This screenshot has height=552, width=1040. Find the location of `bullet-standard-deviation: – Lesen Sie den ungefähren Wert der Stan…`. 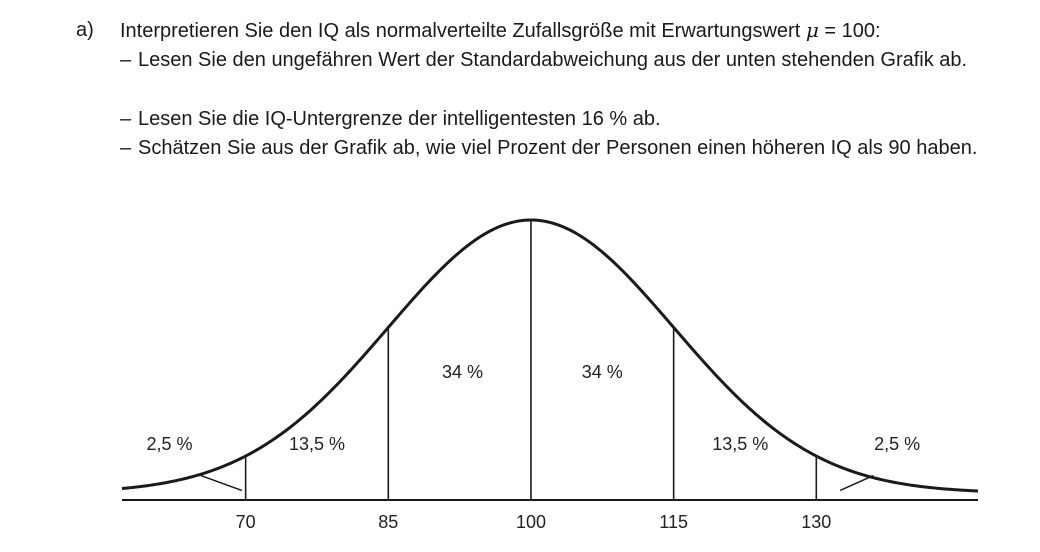

bullet-standard-deviation: – Lesen Sie den ungefähren Wert der Stan… is located at coordinates (550, 60).